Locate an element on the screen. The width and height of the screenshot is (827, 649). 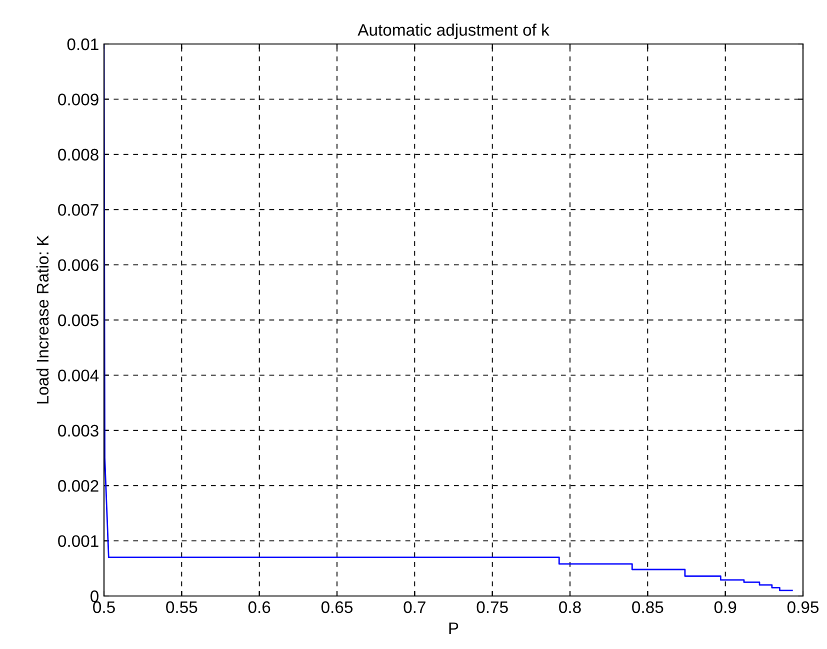
y-tick-label: 0.007 is located at coordinates (78, 210).